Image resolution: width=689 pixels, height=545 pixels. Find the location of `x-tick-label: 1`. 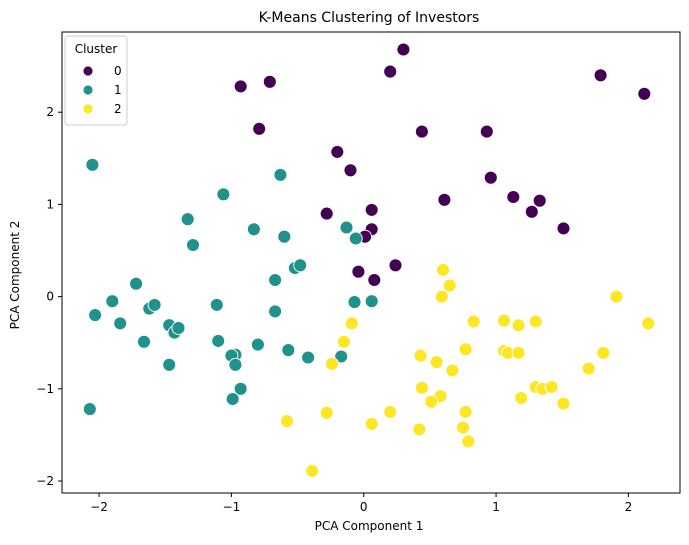

x-tick-label: 1 is located at coordinates (496, 507).